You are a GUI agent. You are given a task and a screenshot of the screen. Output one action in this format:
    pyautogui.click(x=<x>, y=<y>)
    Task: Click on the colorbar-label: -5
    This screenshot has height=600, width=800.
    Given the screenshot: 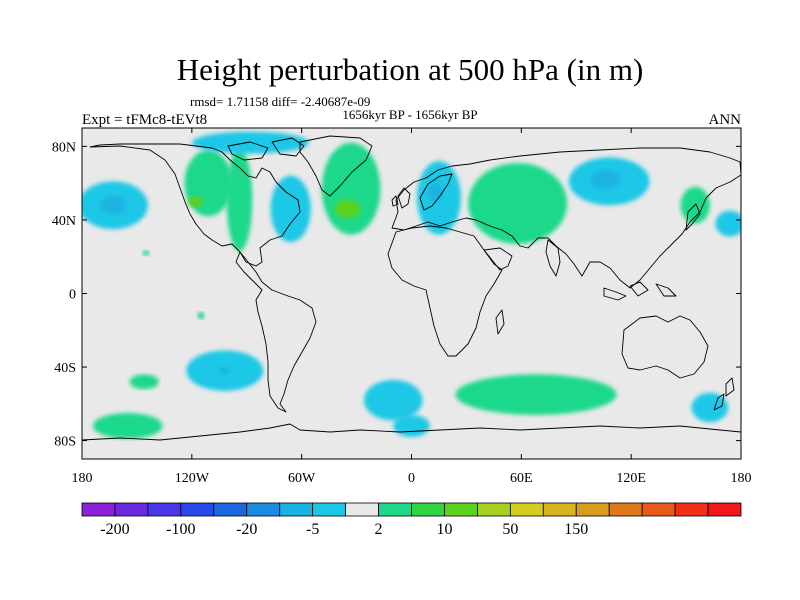 What is the action you would take?
    pyautogui.click(x=312, y=529)
    